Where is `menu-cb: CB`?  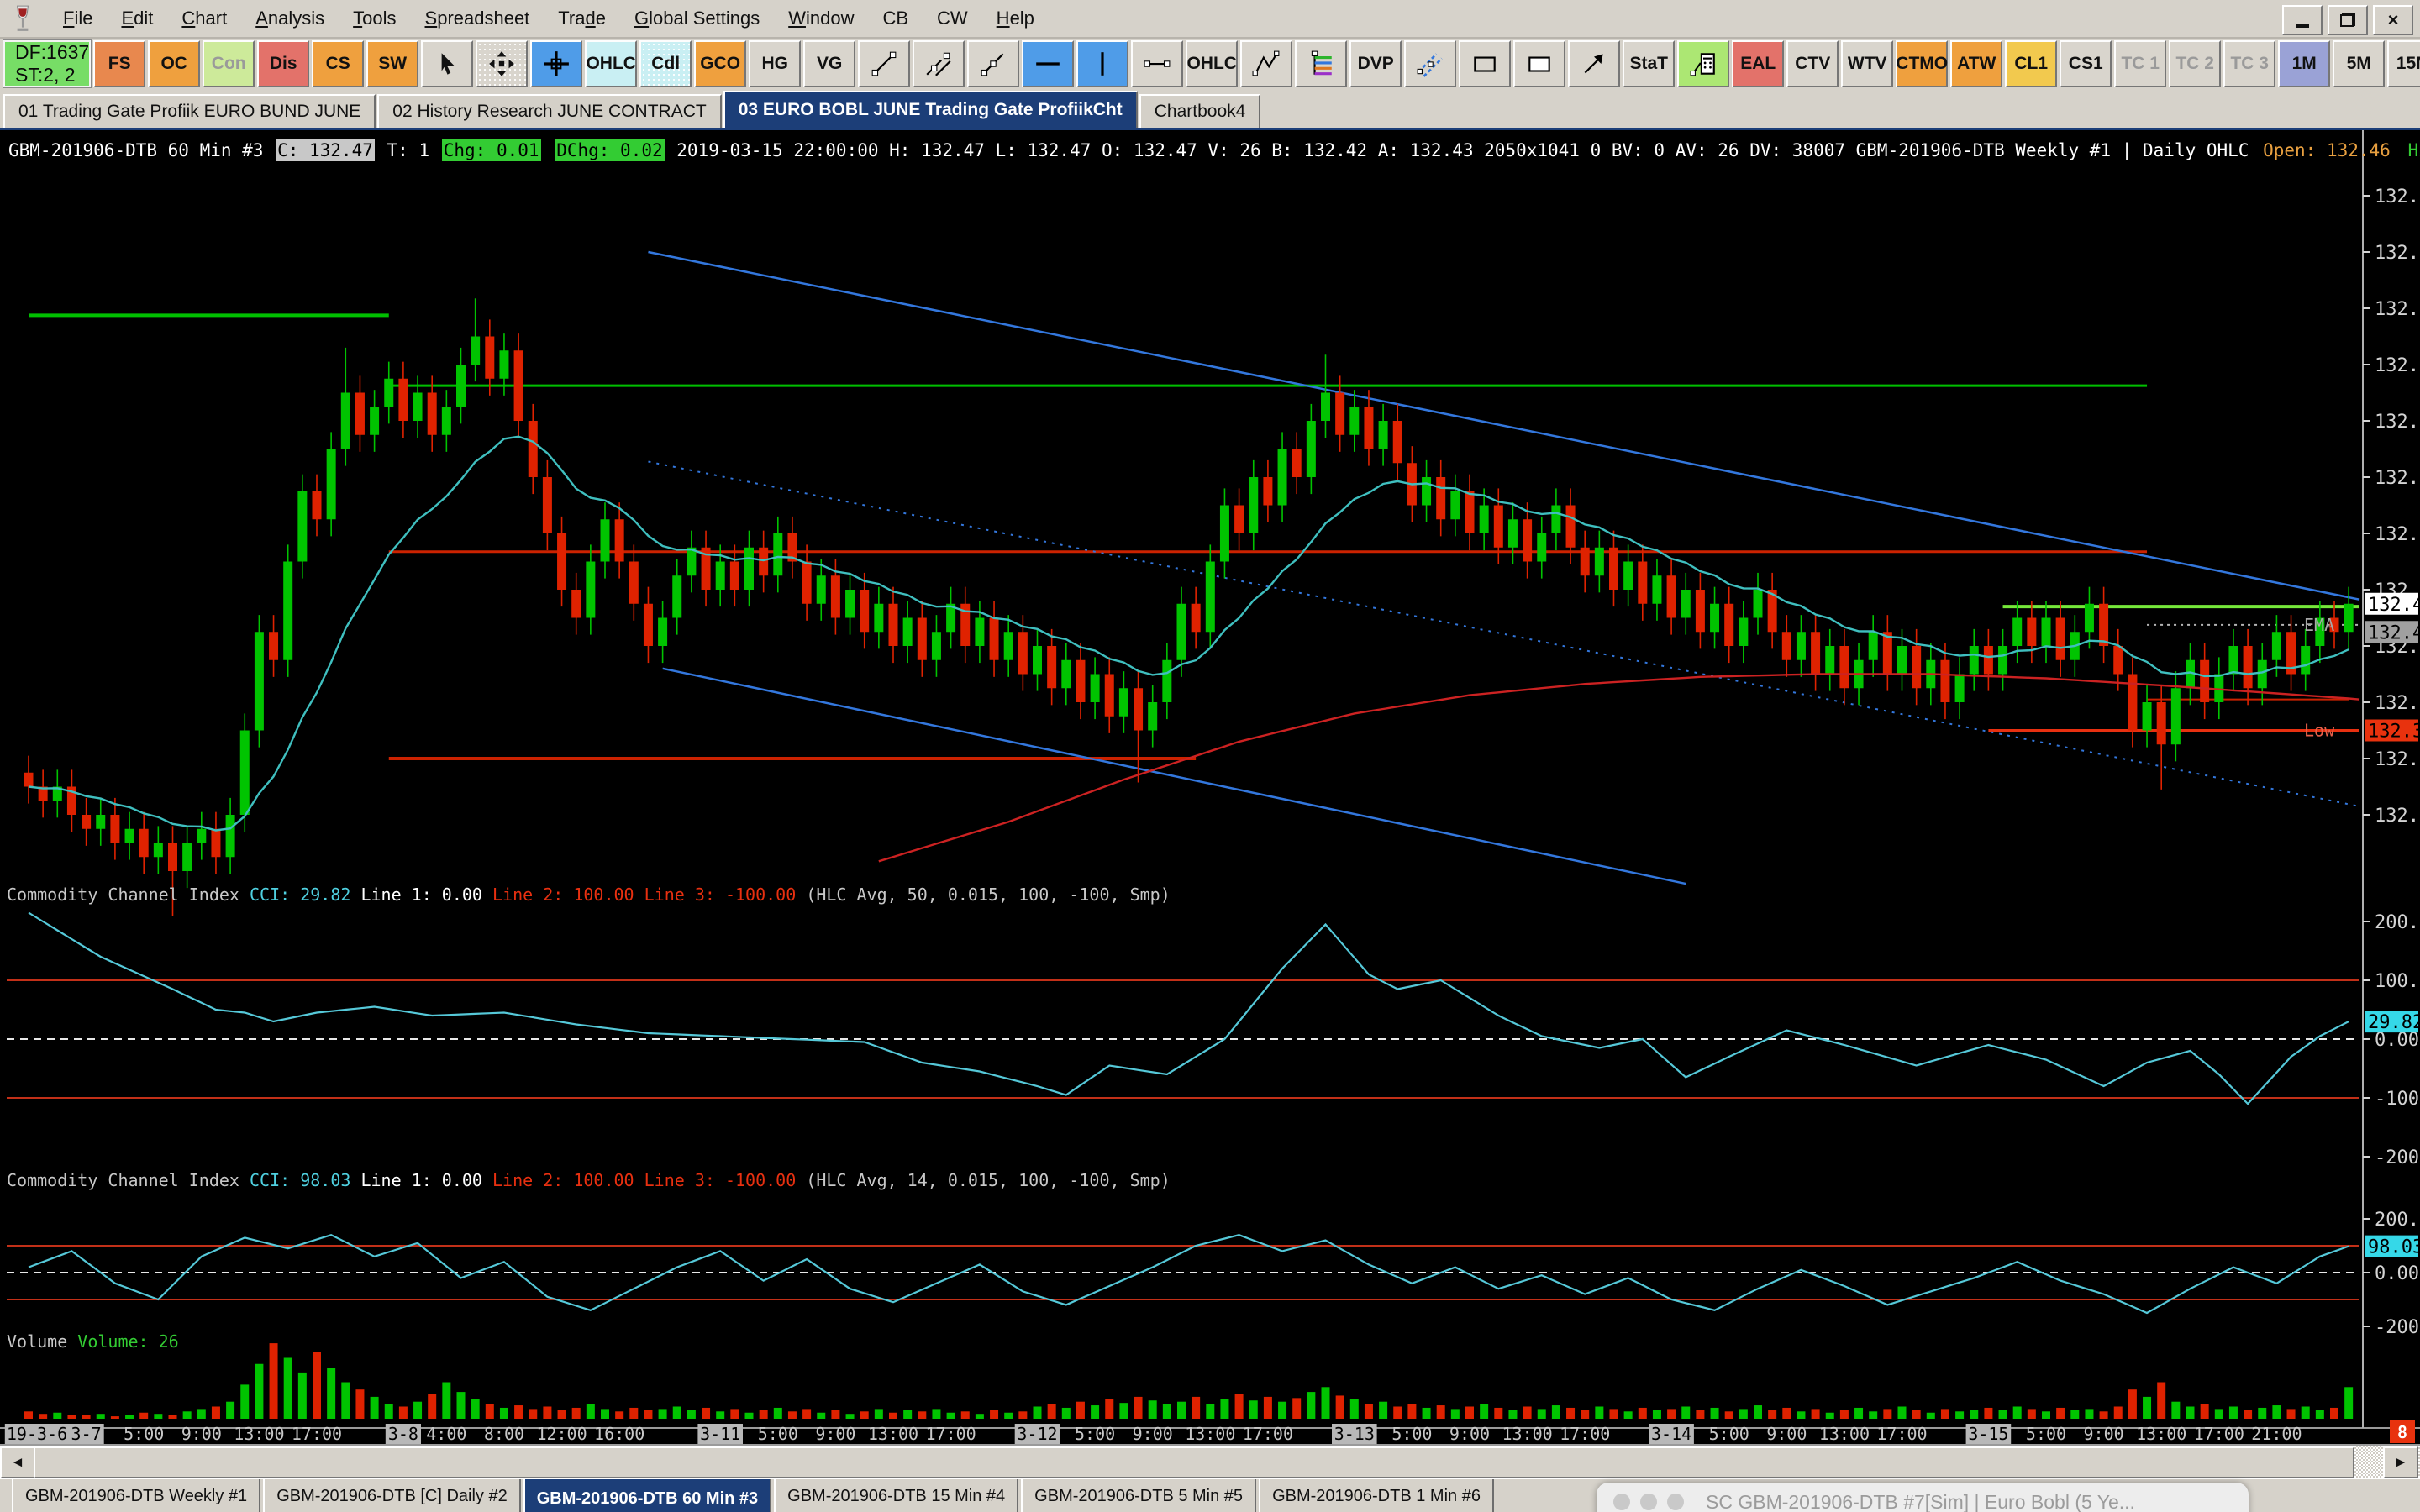 menu-cb: CB is located at coordinates (896, 18).